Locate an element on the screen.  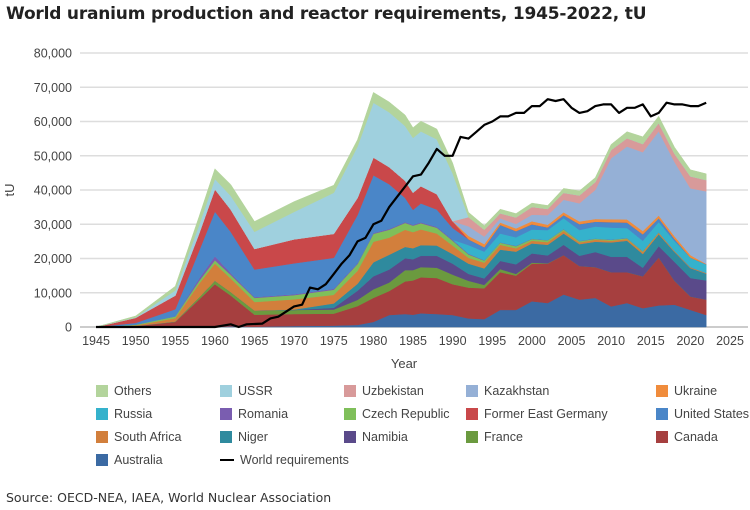
legend-item: Kazakhstan is located at coordinates (507, 391).